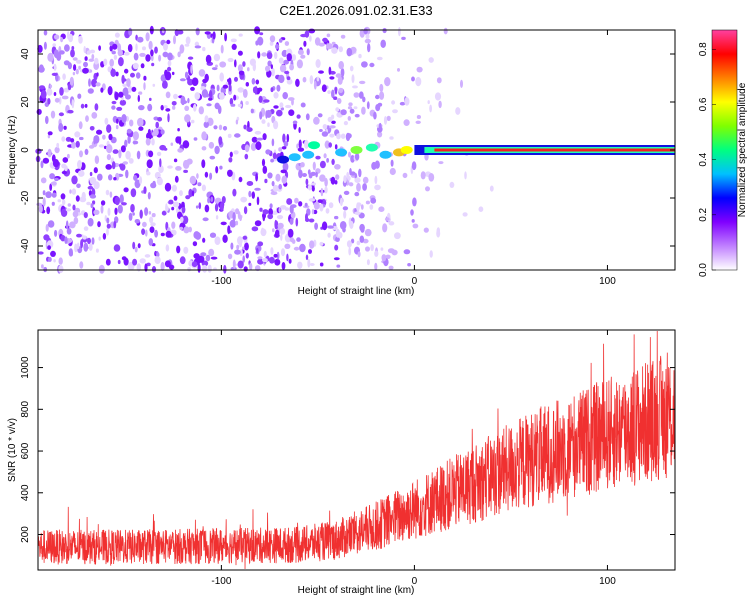 The width and height of the screenshot is (750, 600). I want to click on spectrogram-xtick-label: -100, so click(221, 281).